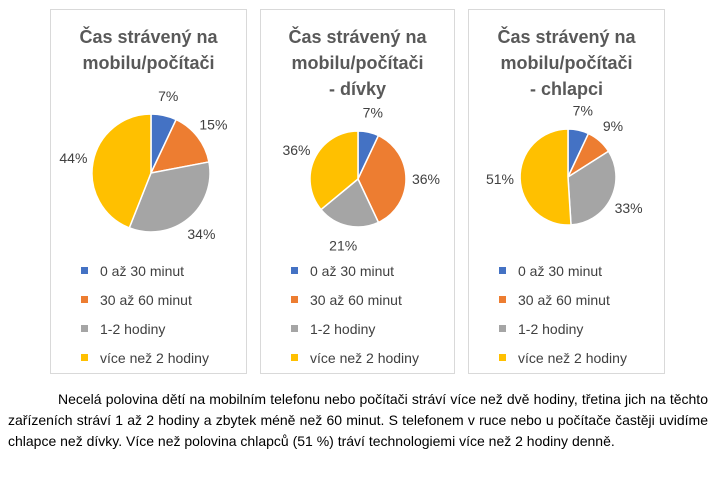  I want to click on slice-data-label: 34%, so click(201, 234).